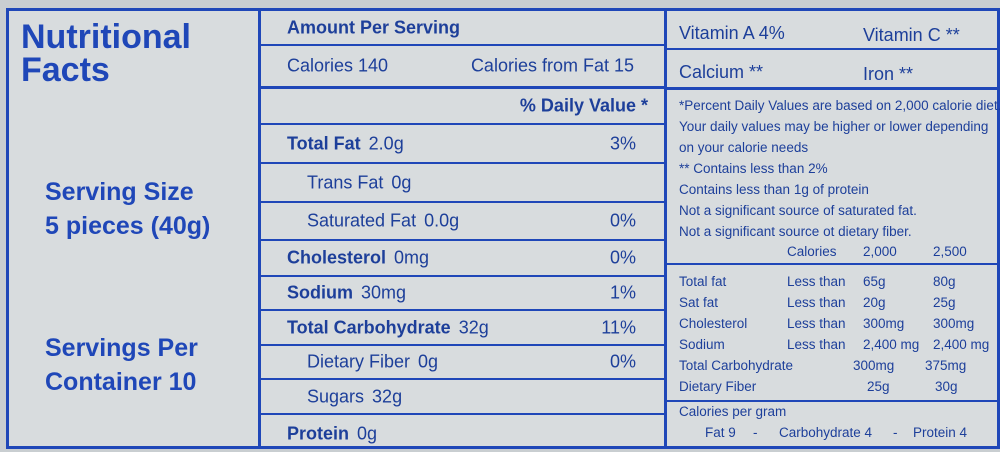 This screenshot has width=1000, height=452. What do you see at coordinates (950, 251) in the screenshot?
I see `dv-col-2500: 2,500` at bounding box center [950, 251].